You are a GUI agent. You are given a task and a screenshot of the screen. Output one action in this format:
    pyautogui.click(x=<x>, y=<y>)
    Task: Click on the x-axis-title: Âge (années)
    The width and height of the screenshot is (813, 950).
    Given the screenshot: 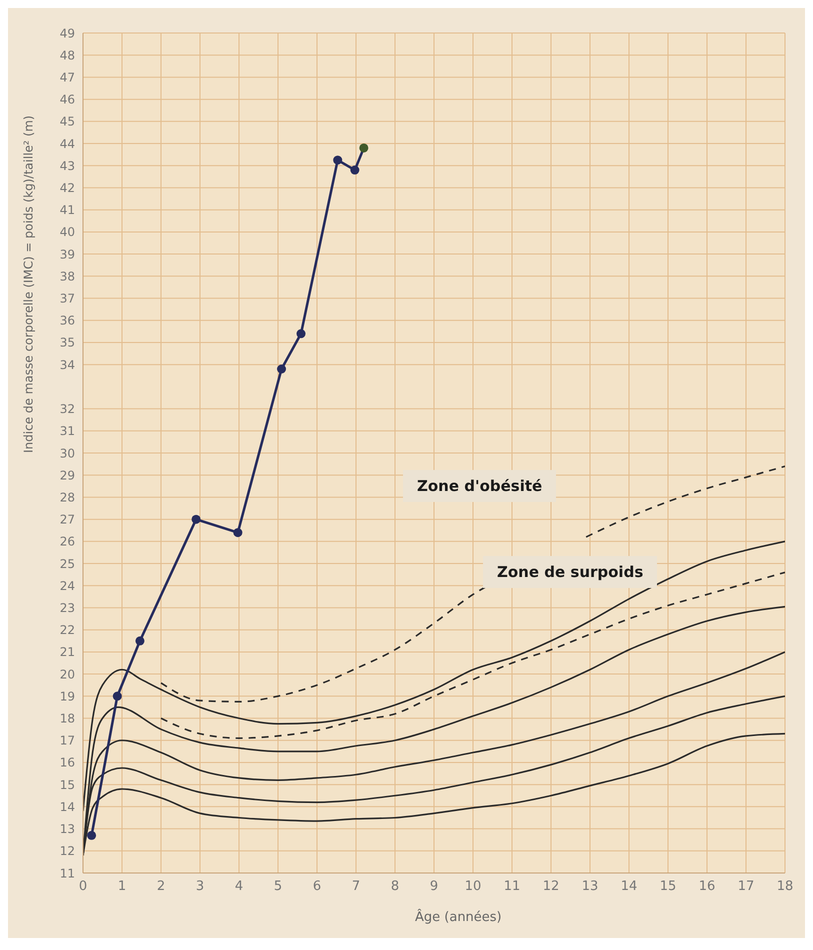 What is the action you would take?
    pyautogui.click(x=458, y=916)
    